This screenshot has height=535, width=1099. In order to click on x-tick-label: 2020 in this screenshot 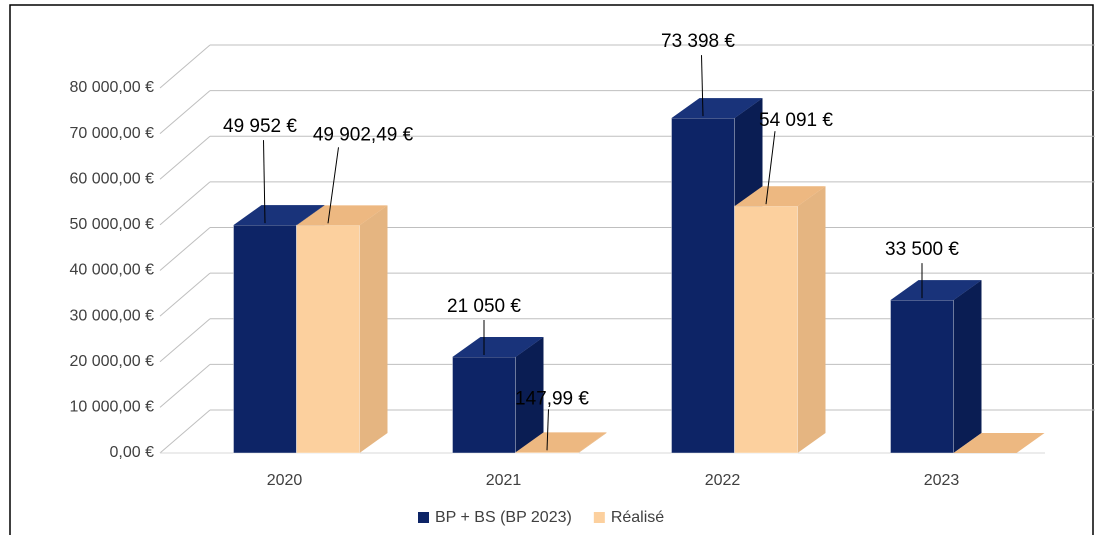, I will do `click(285, 480)`.